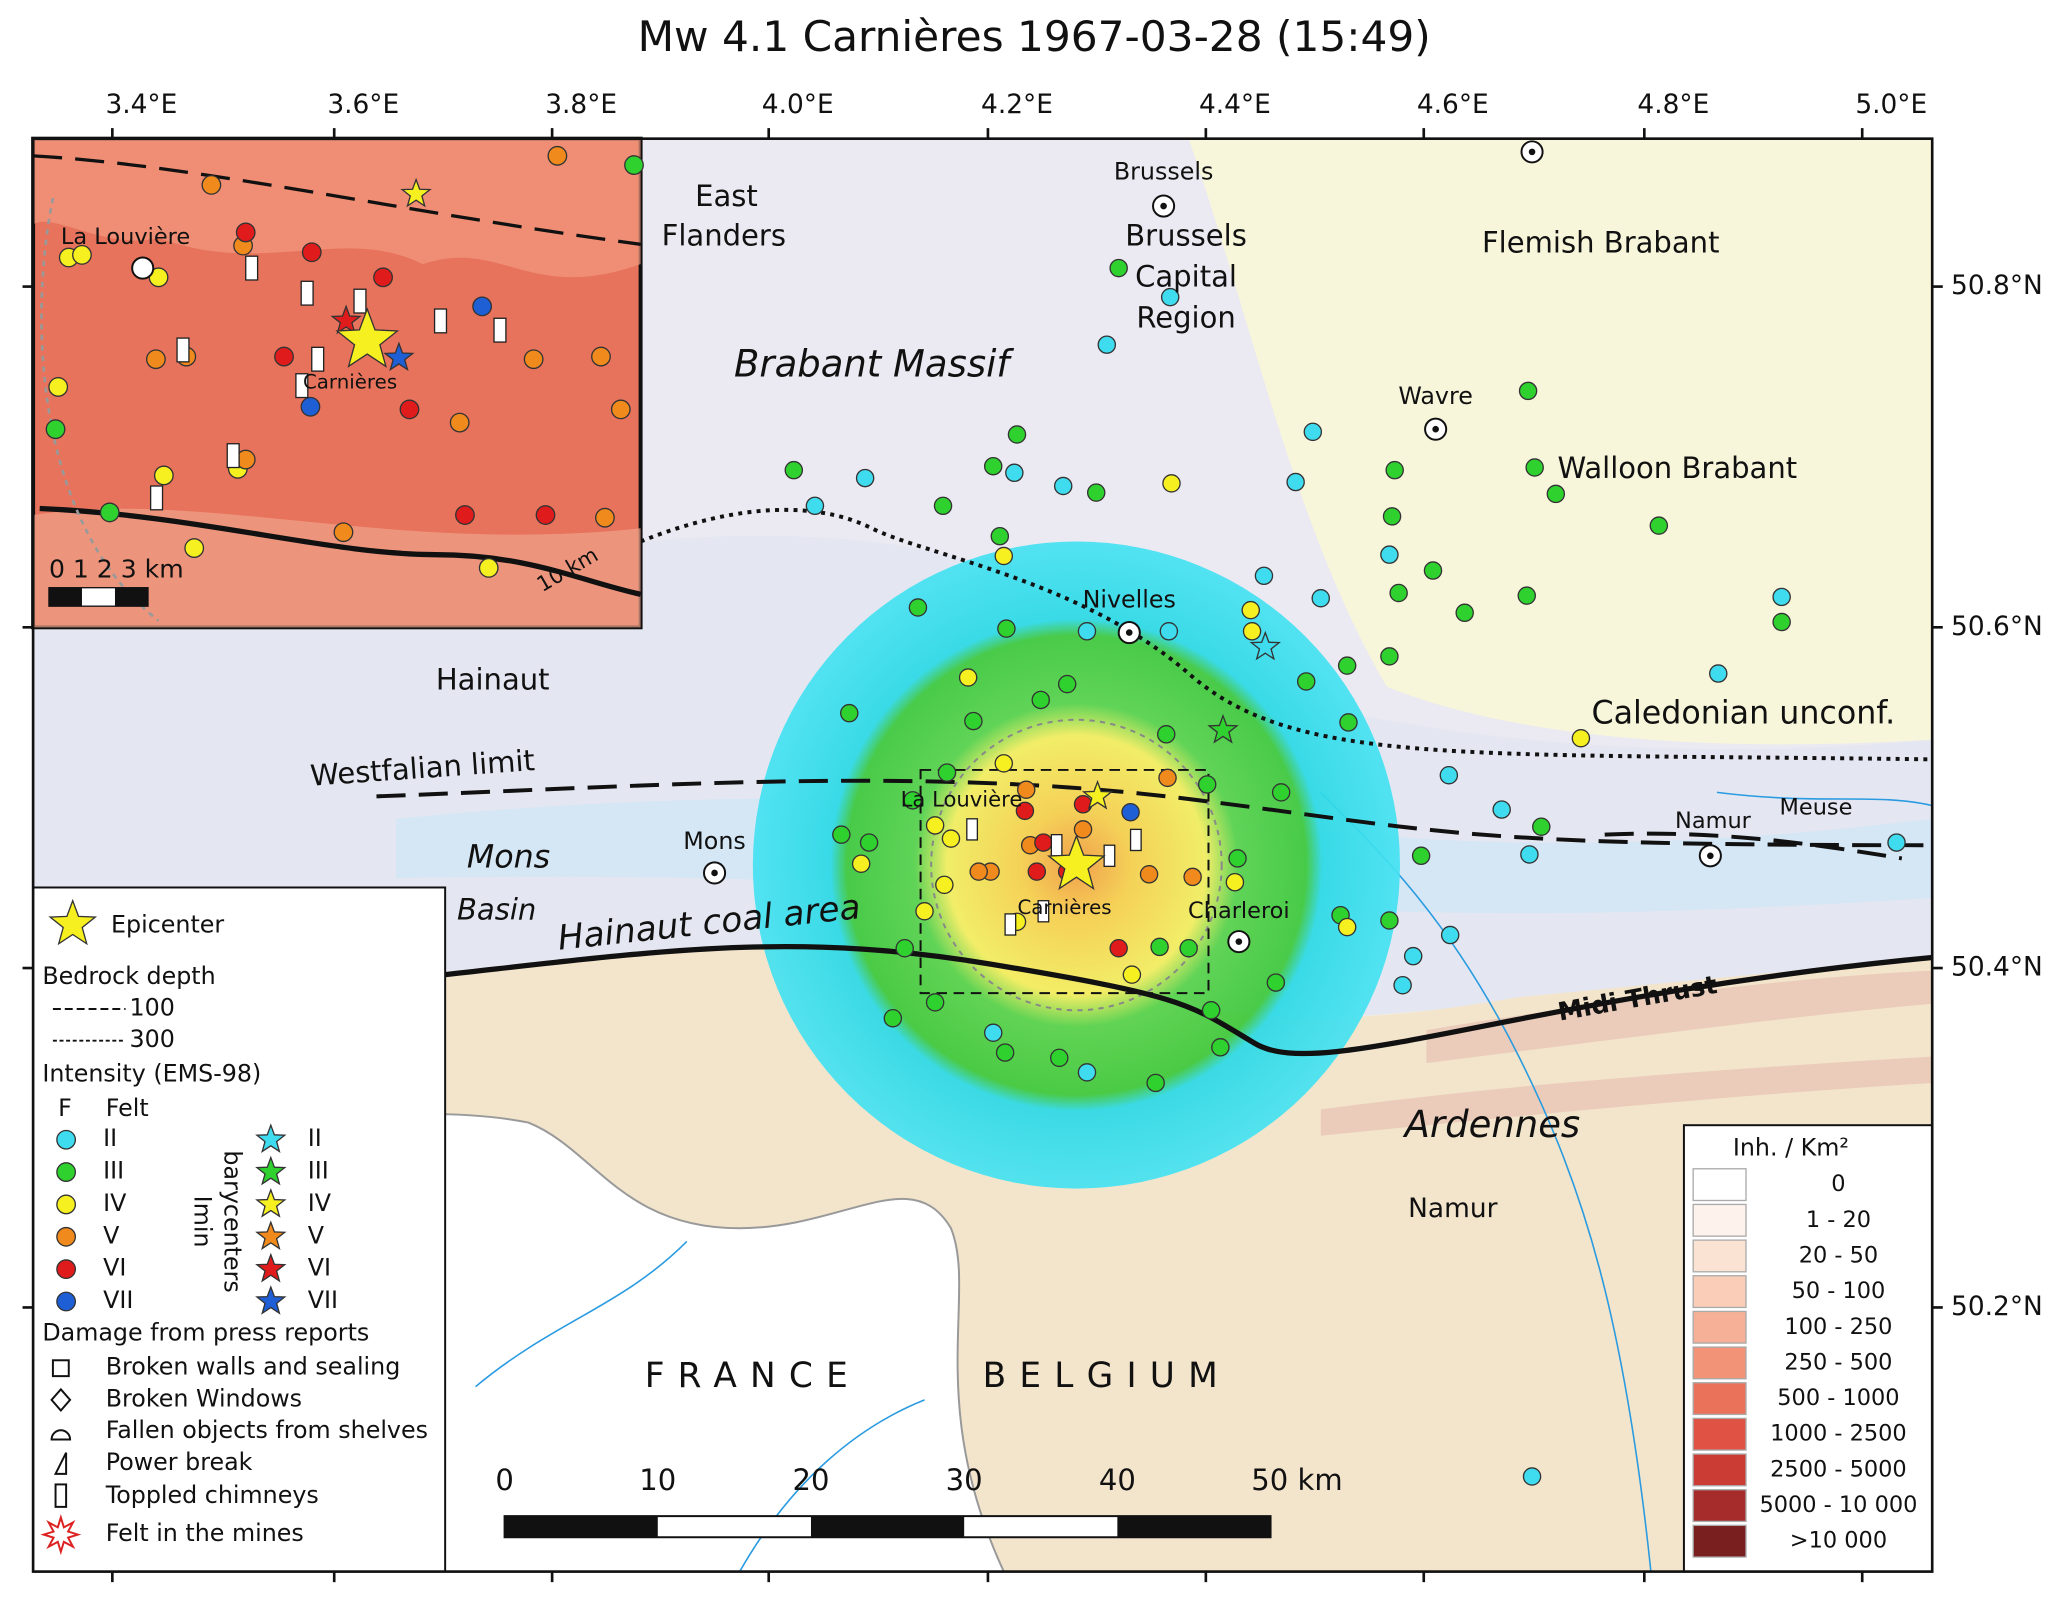 This screenshot has height=1598, width=2067. Describe the element at coordinates (1838, 1505) in the screenshot. I see `legend-label: 5000 - 10 000` at that location.